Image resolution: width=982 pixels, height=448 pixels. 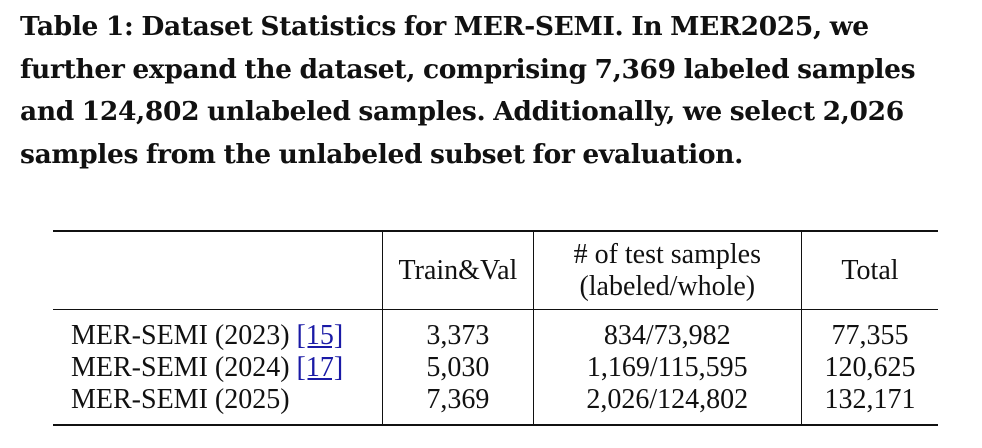 I want to click on row-dataset-name: MER-SEMI (2024) [17], so click(x=218, y=368).